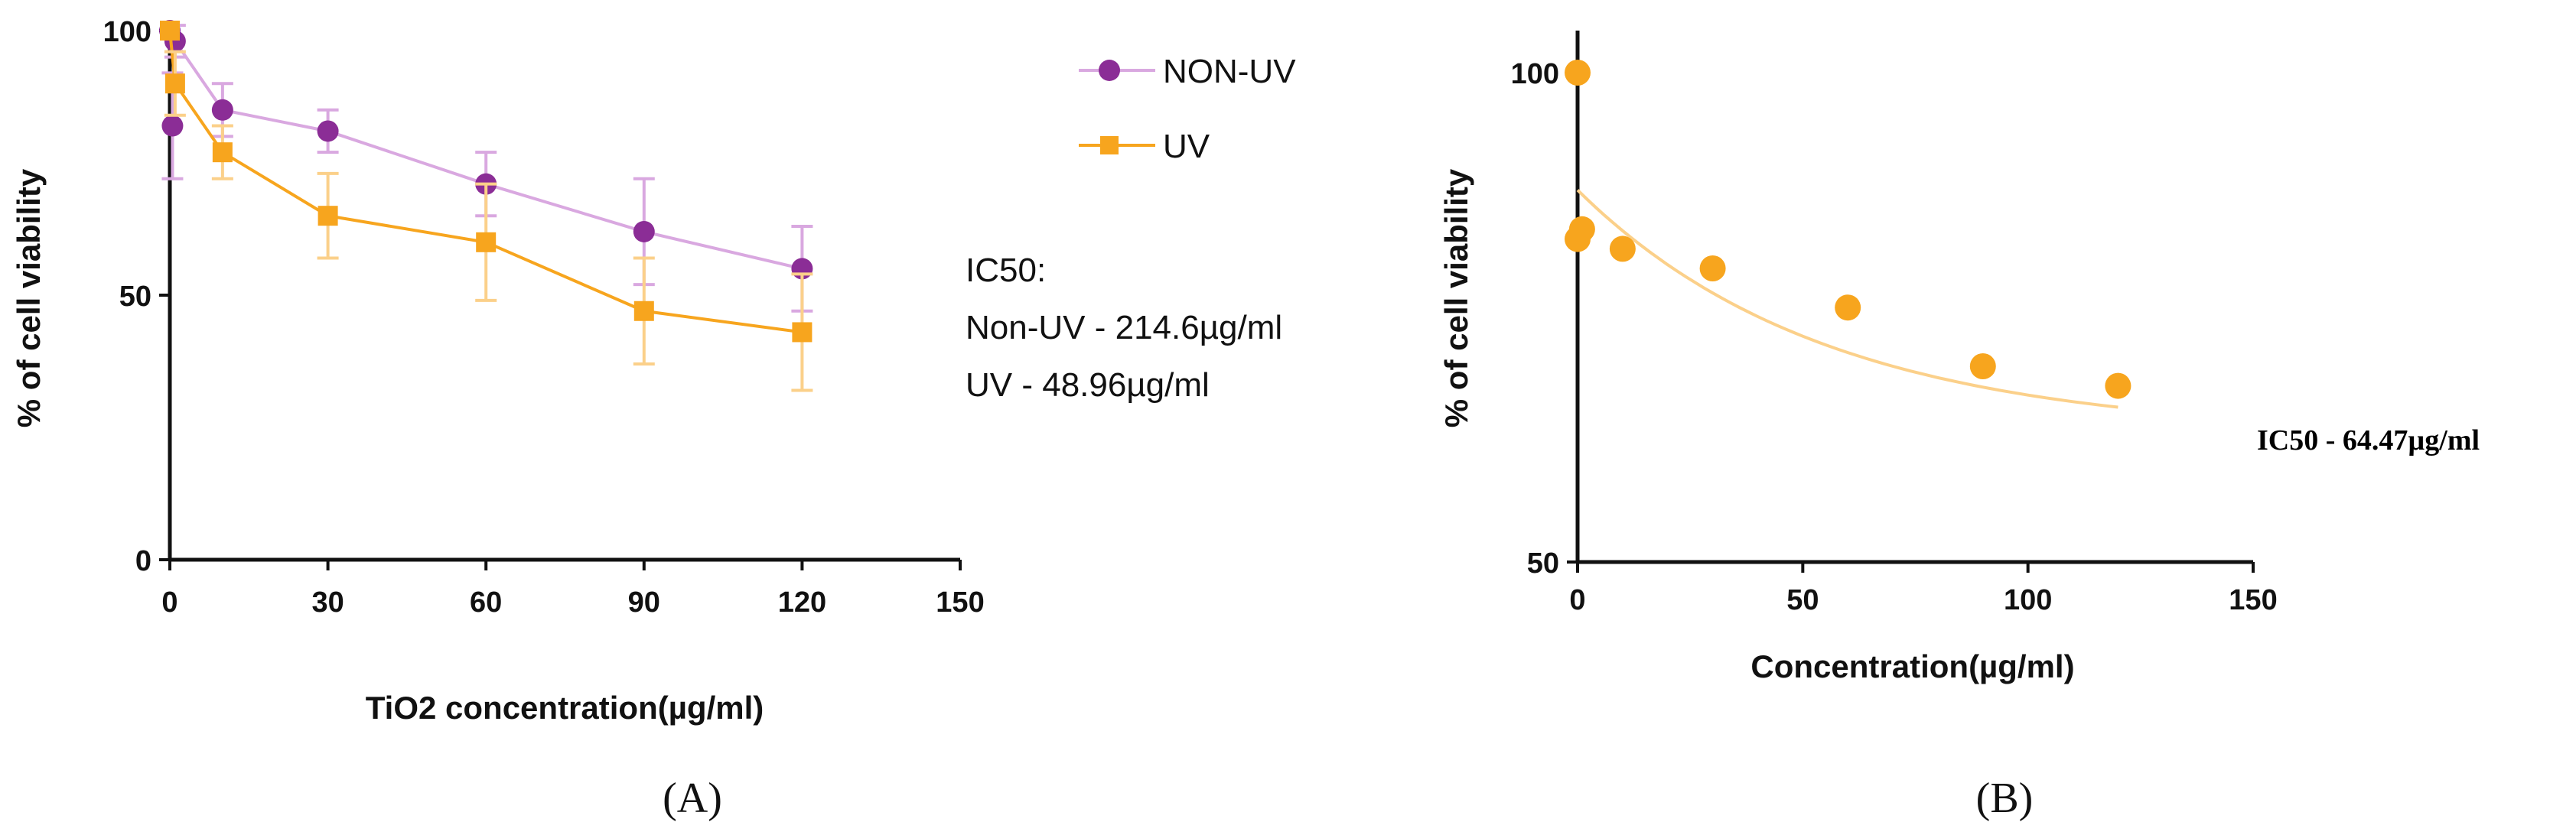 This screenshot has width=2576, height=835. What do you see at coordinates (1088, 385) in the screenshot?
I see `ic50-uv: UV - 48.96µg/ml` at bounding box center [1088, 385].